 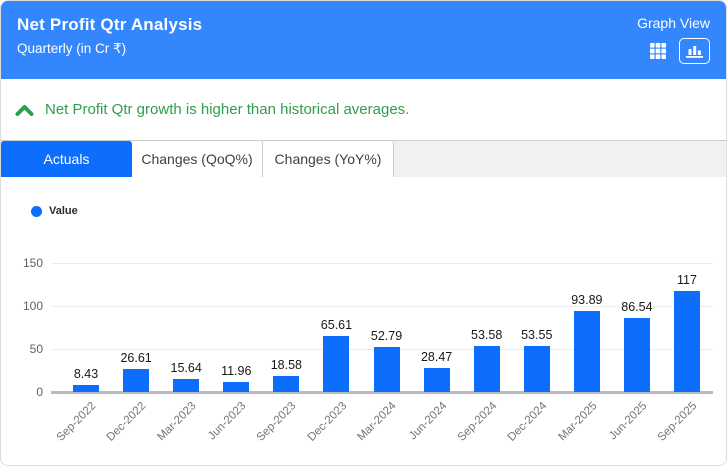 What do you see at coordinates (336, 324) in the screenshot?
I see `bar-value-label: 65.61` at bounding box center [336, 324].